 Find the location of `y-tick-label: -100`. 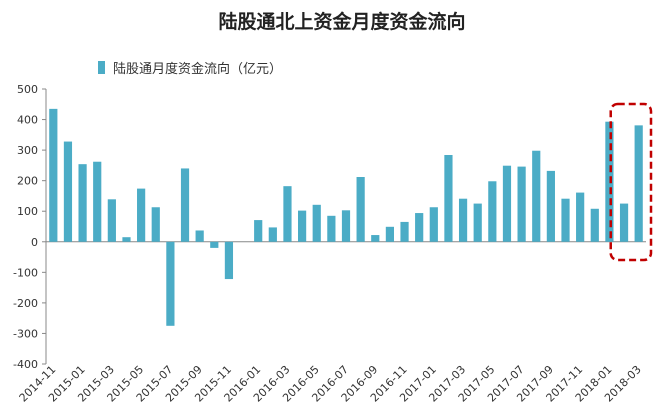

y-tick-label: -100 is located at coordinates (25, 272).